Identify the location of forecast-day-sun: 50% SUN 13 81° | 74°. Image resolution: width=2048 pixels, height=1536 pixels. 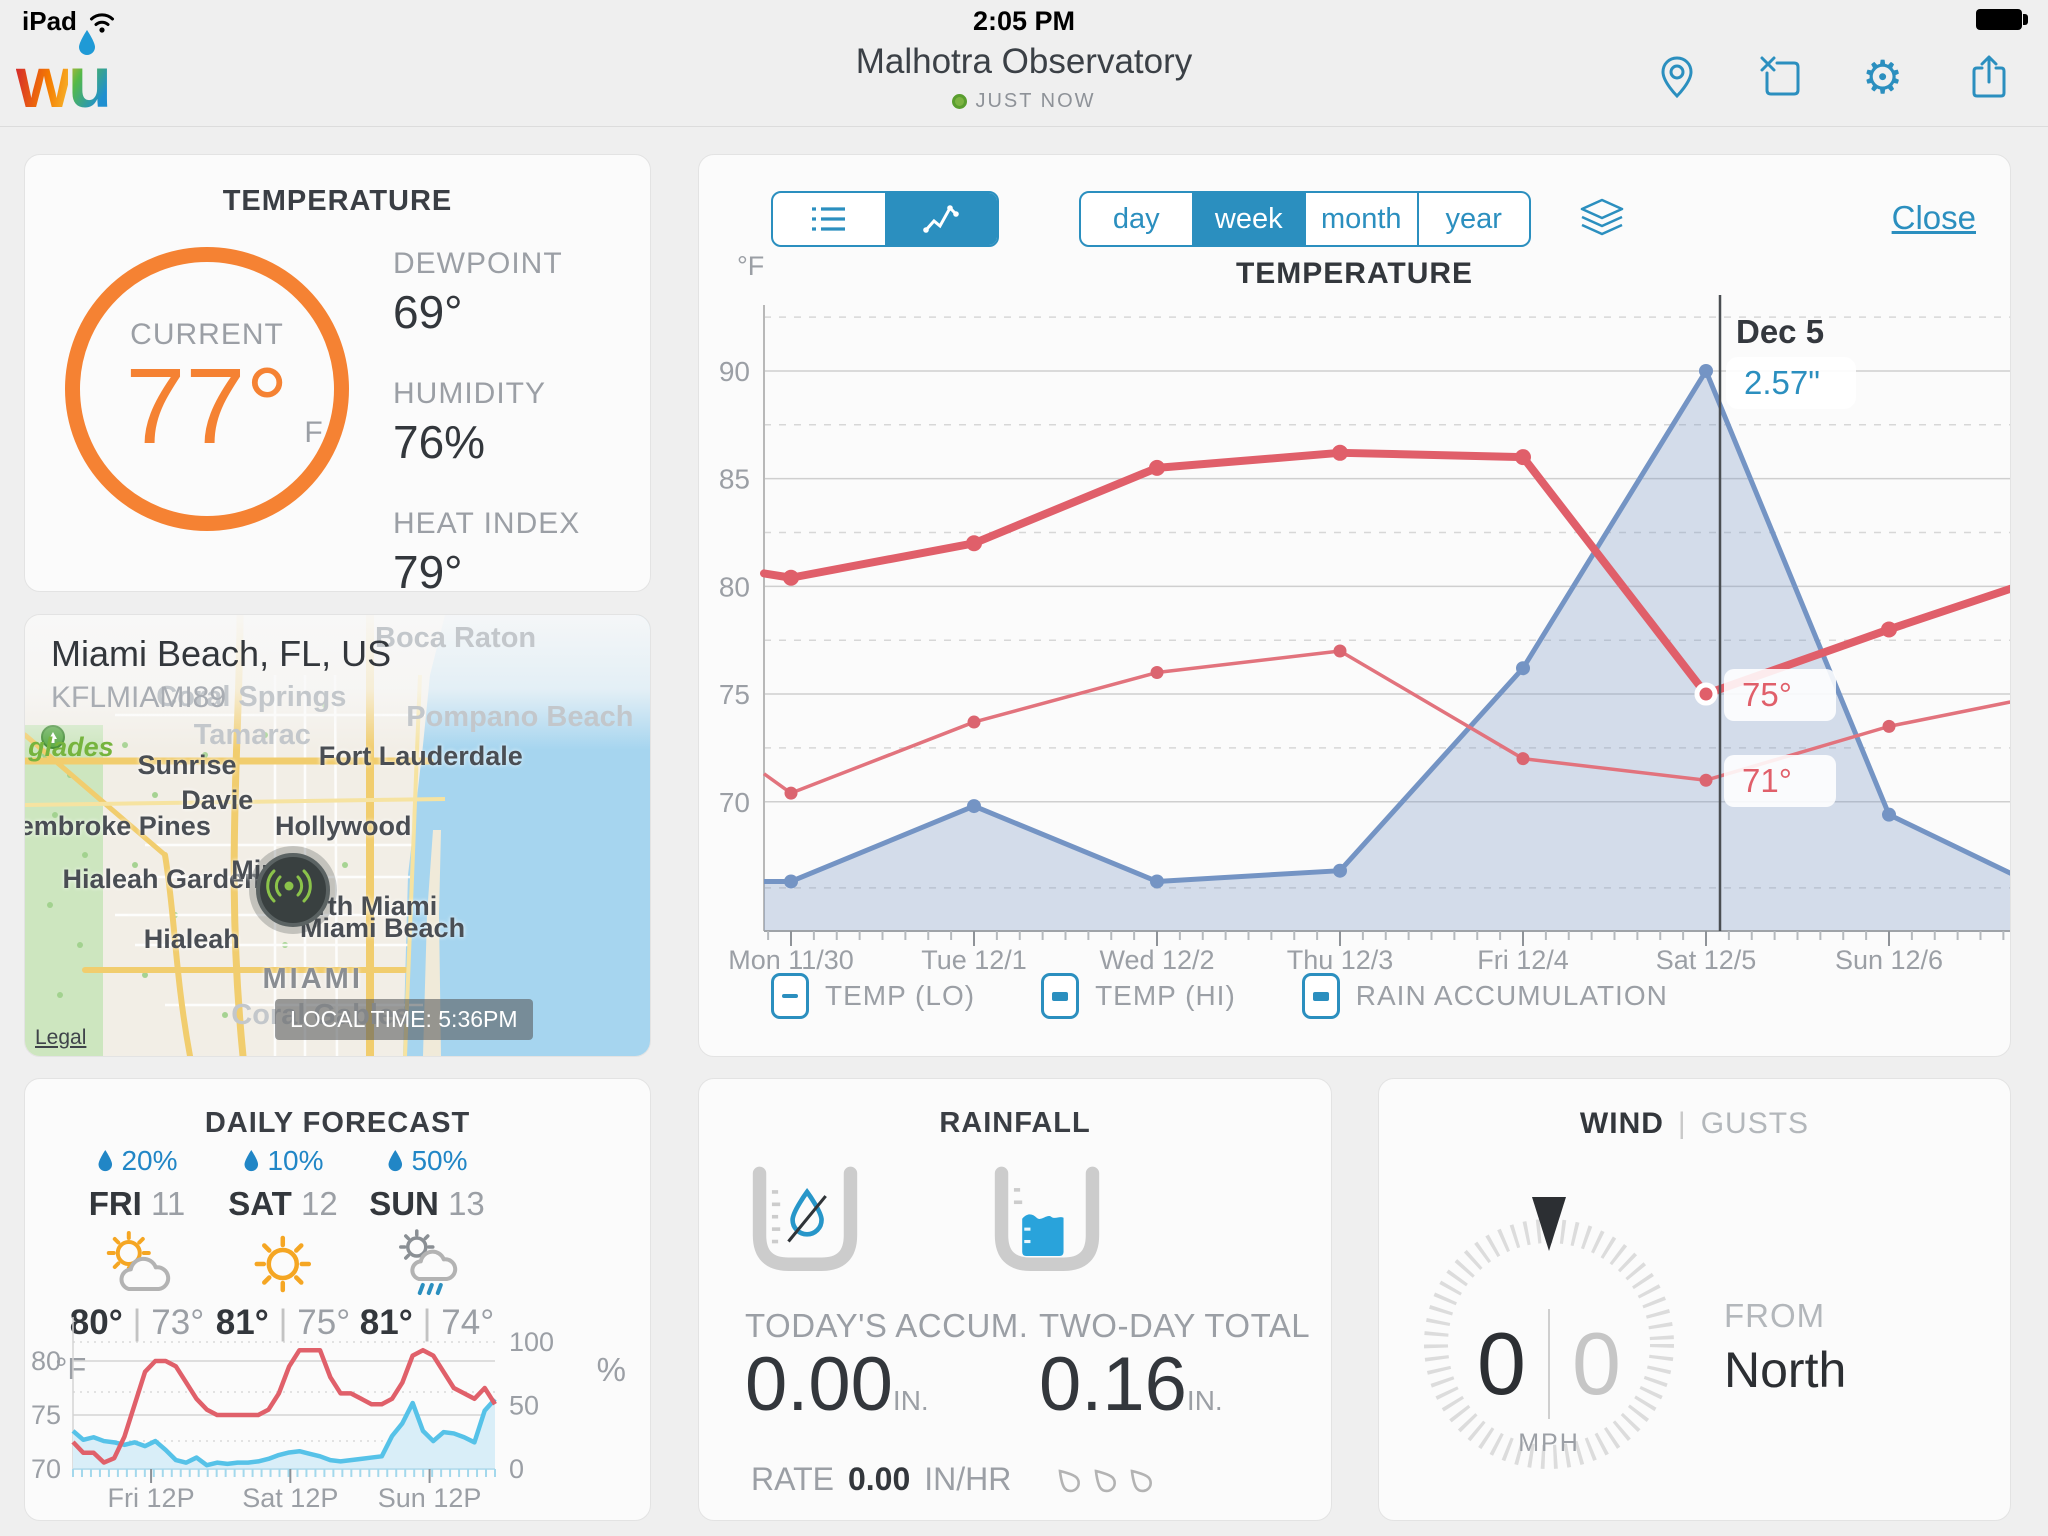
(427, 1243).